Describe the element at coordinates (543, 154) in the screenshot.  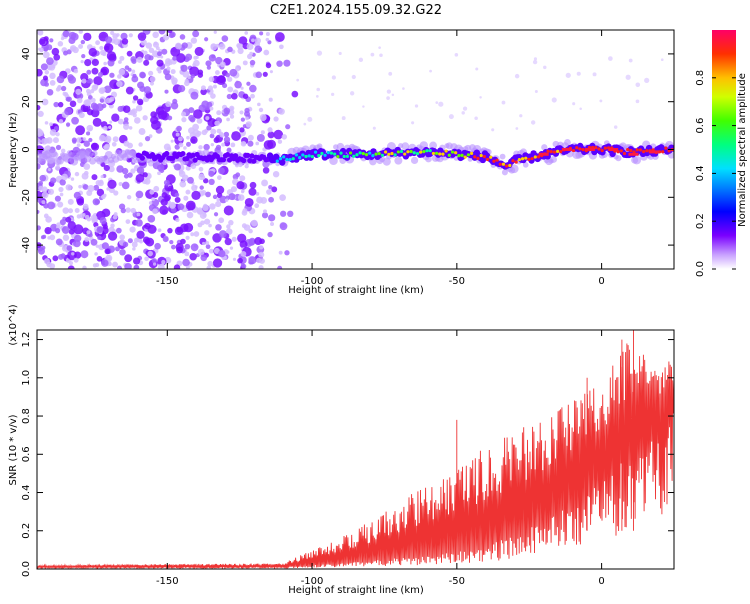
I see `signal-ridge` at that location.